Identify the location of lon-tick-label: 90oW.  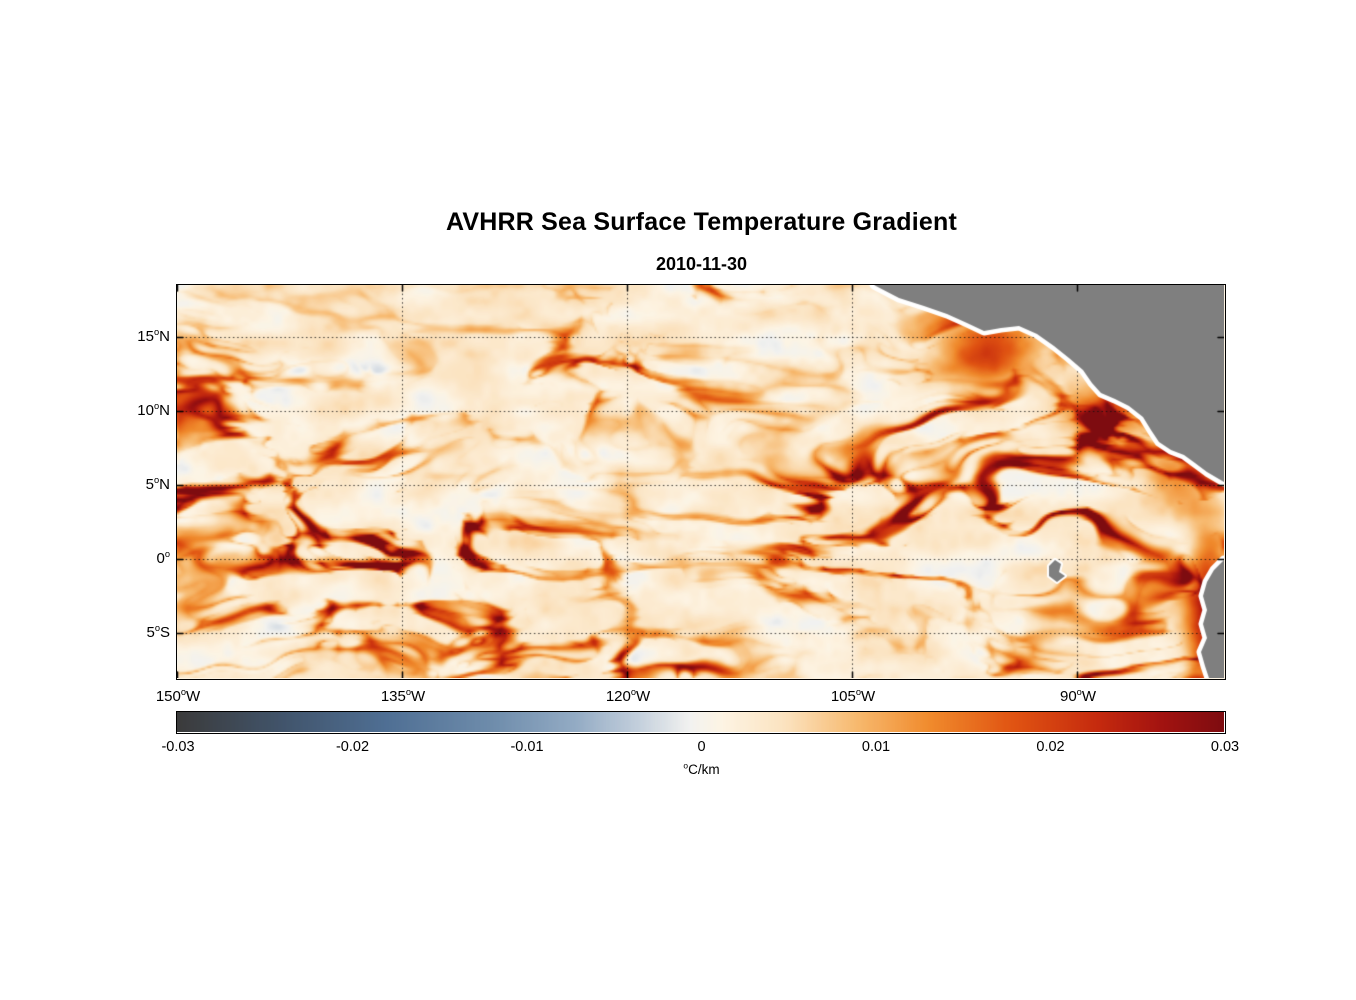
(1078, 696).